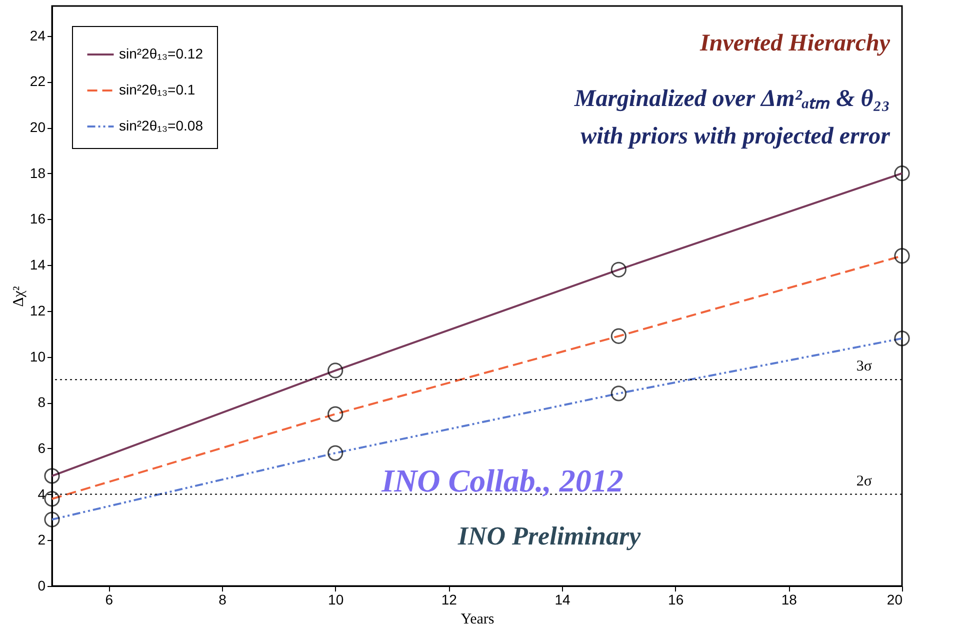 The width and height of the screenshot is (959, 644). What do you see at coordinates (42, 402) in the screenshot?
I see `y-tick-label: 8` at bounding box center [42, 402].